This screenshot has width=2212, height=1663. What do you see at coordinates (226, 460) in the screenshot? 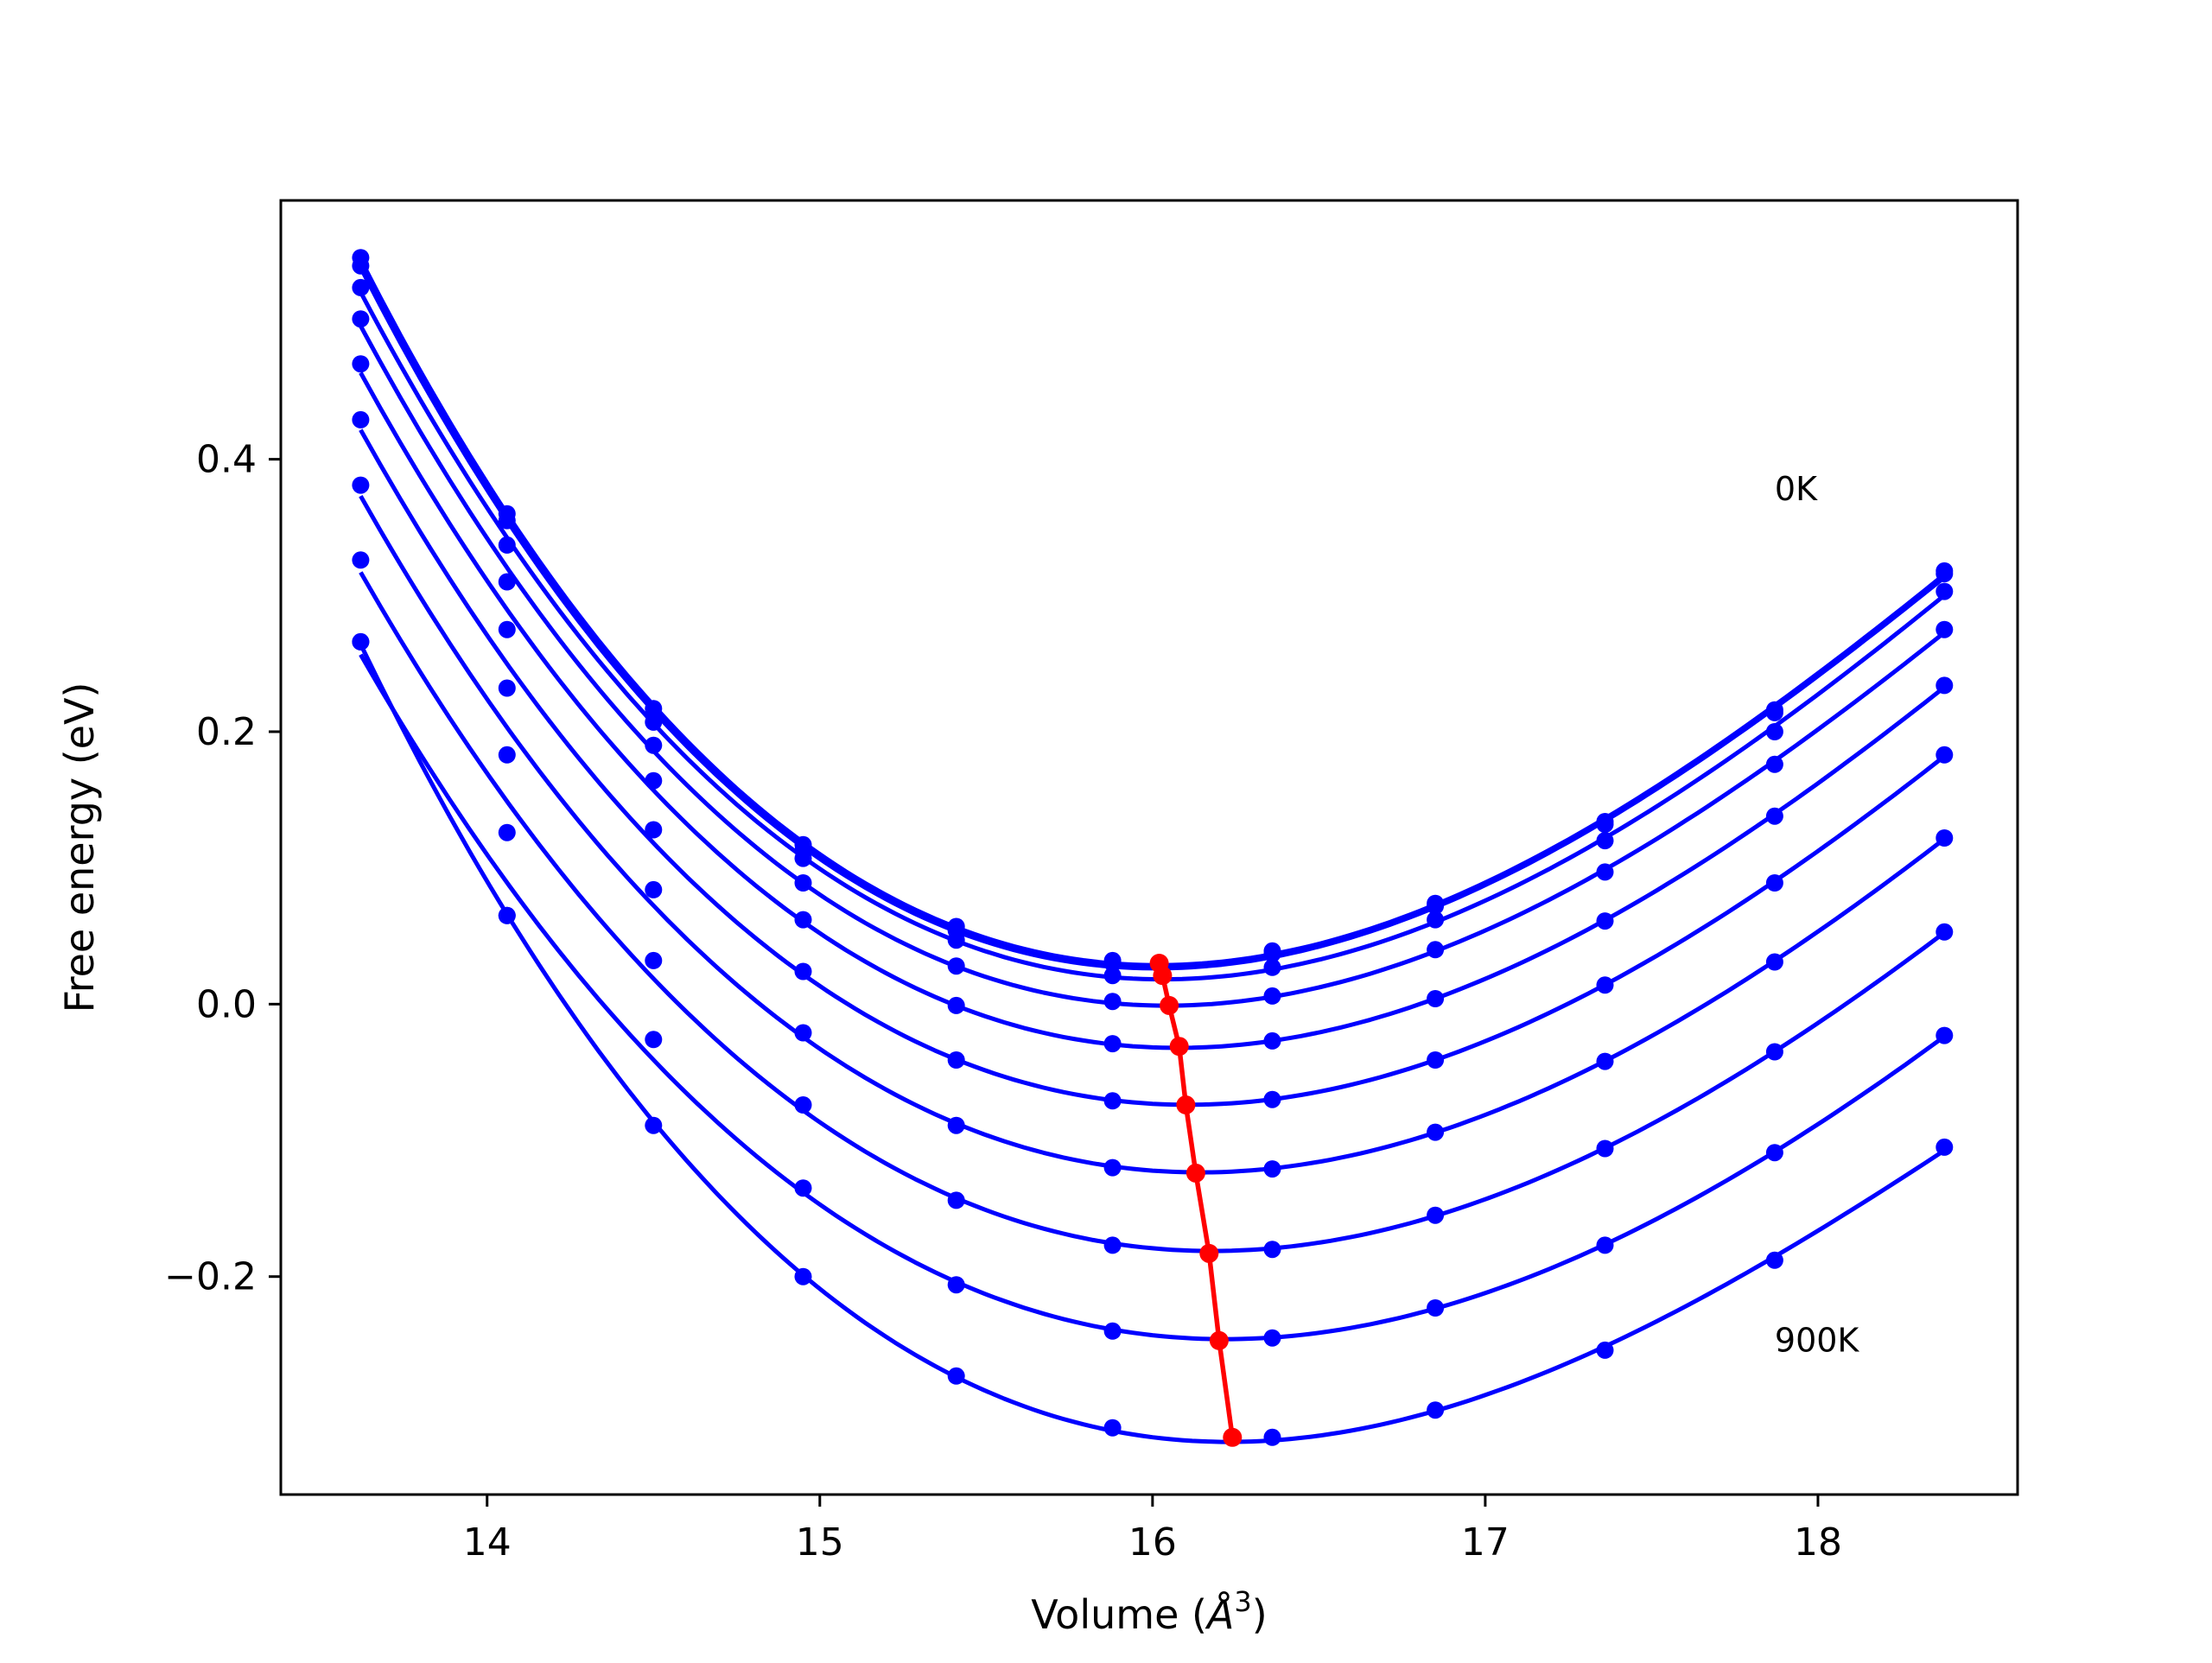
I see `y-tick-label: 0.4` at bounding box center [226, 460].